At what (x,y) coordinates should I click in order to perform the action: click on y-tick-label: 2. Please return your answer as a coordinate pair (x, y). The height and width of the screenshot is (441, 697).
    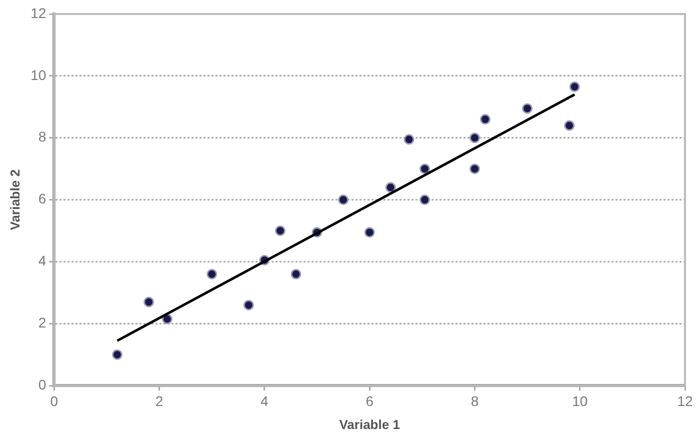
    Looking at the image, I should click on (42, 322).